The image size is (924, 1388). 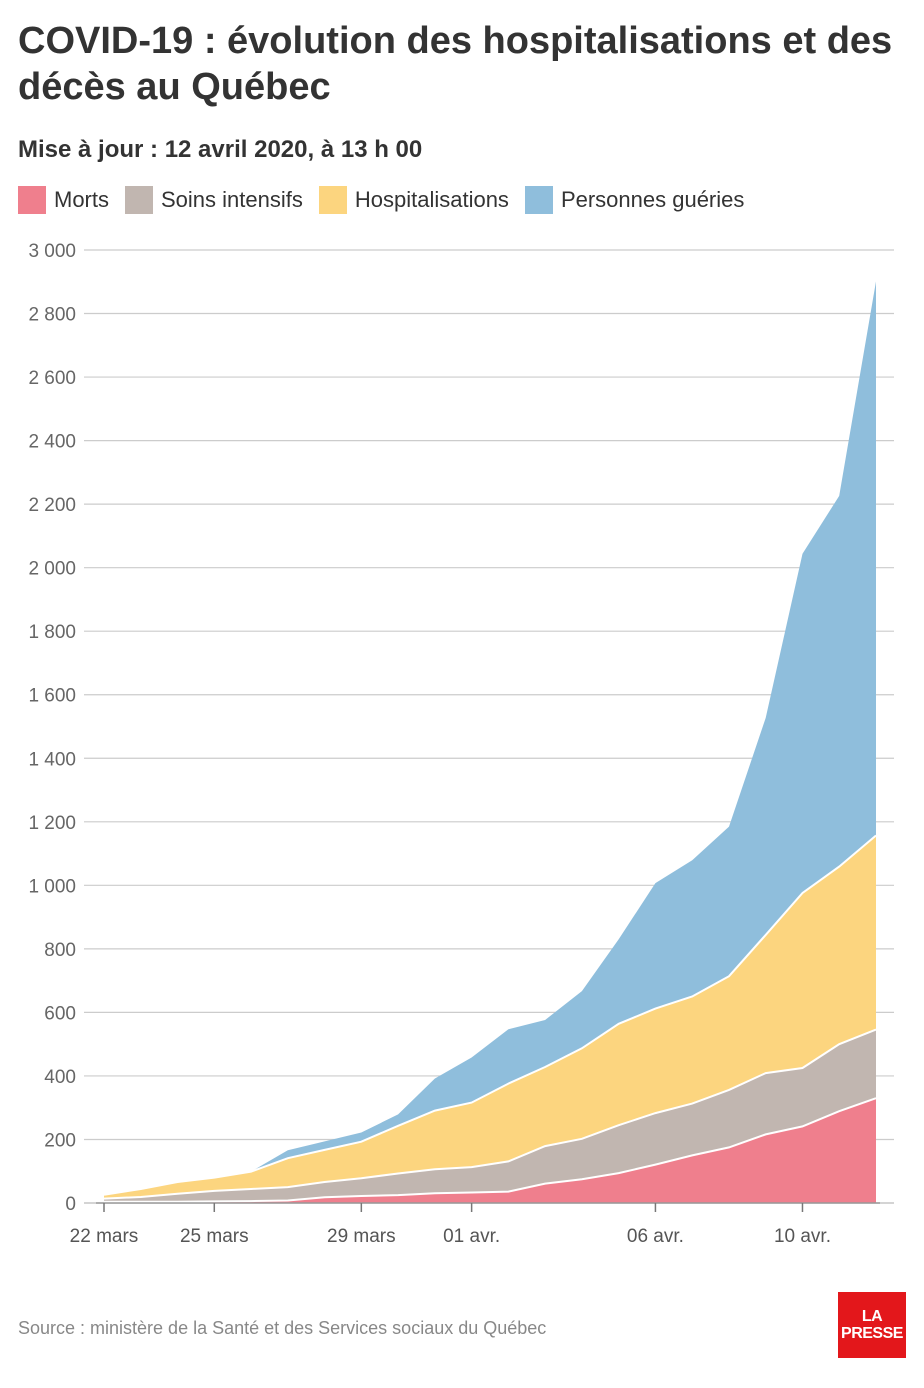 What do you see at coordinates (52, 315) in the screenshot?
I see `y-tick-label: 2 800` at bounding box center [52, 315].